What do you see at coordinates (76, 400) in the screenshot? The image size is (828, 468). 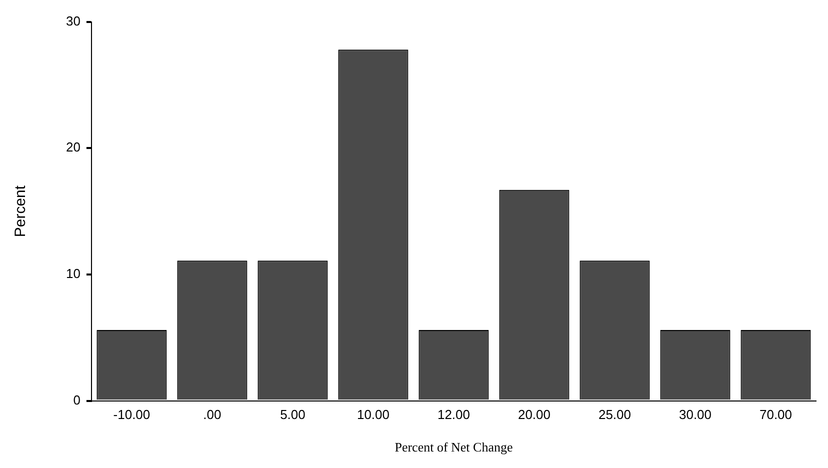 I see `y-tick-label: 0` at bounding box center [76, 400].